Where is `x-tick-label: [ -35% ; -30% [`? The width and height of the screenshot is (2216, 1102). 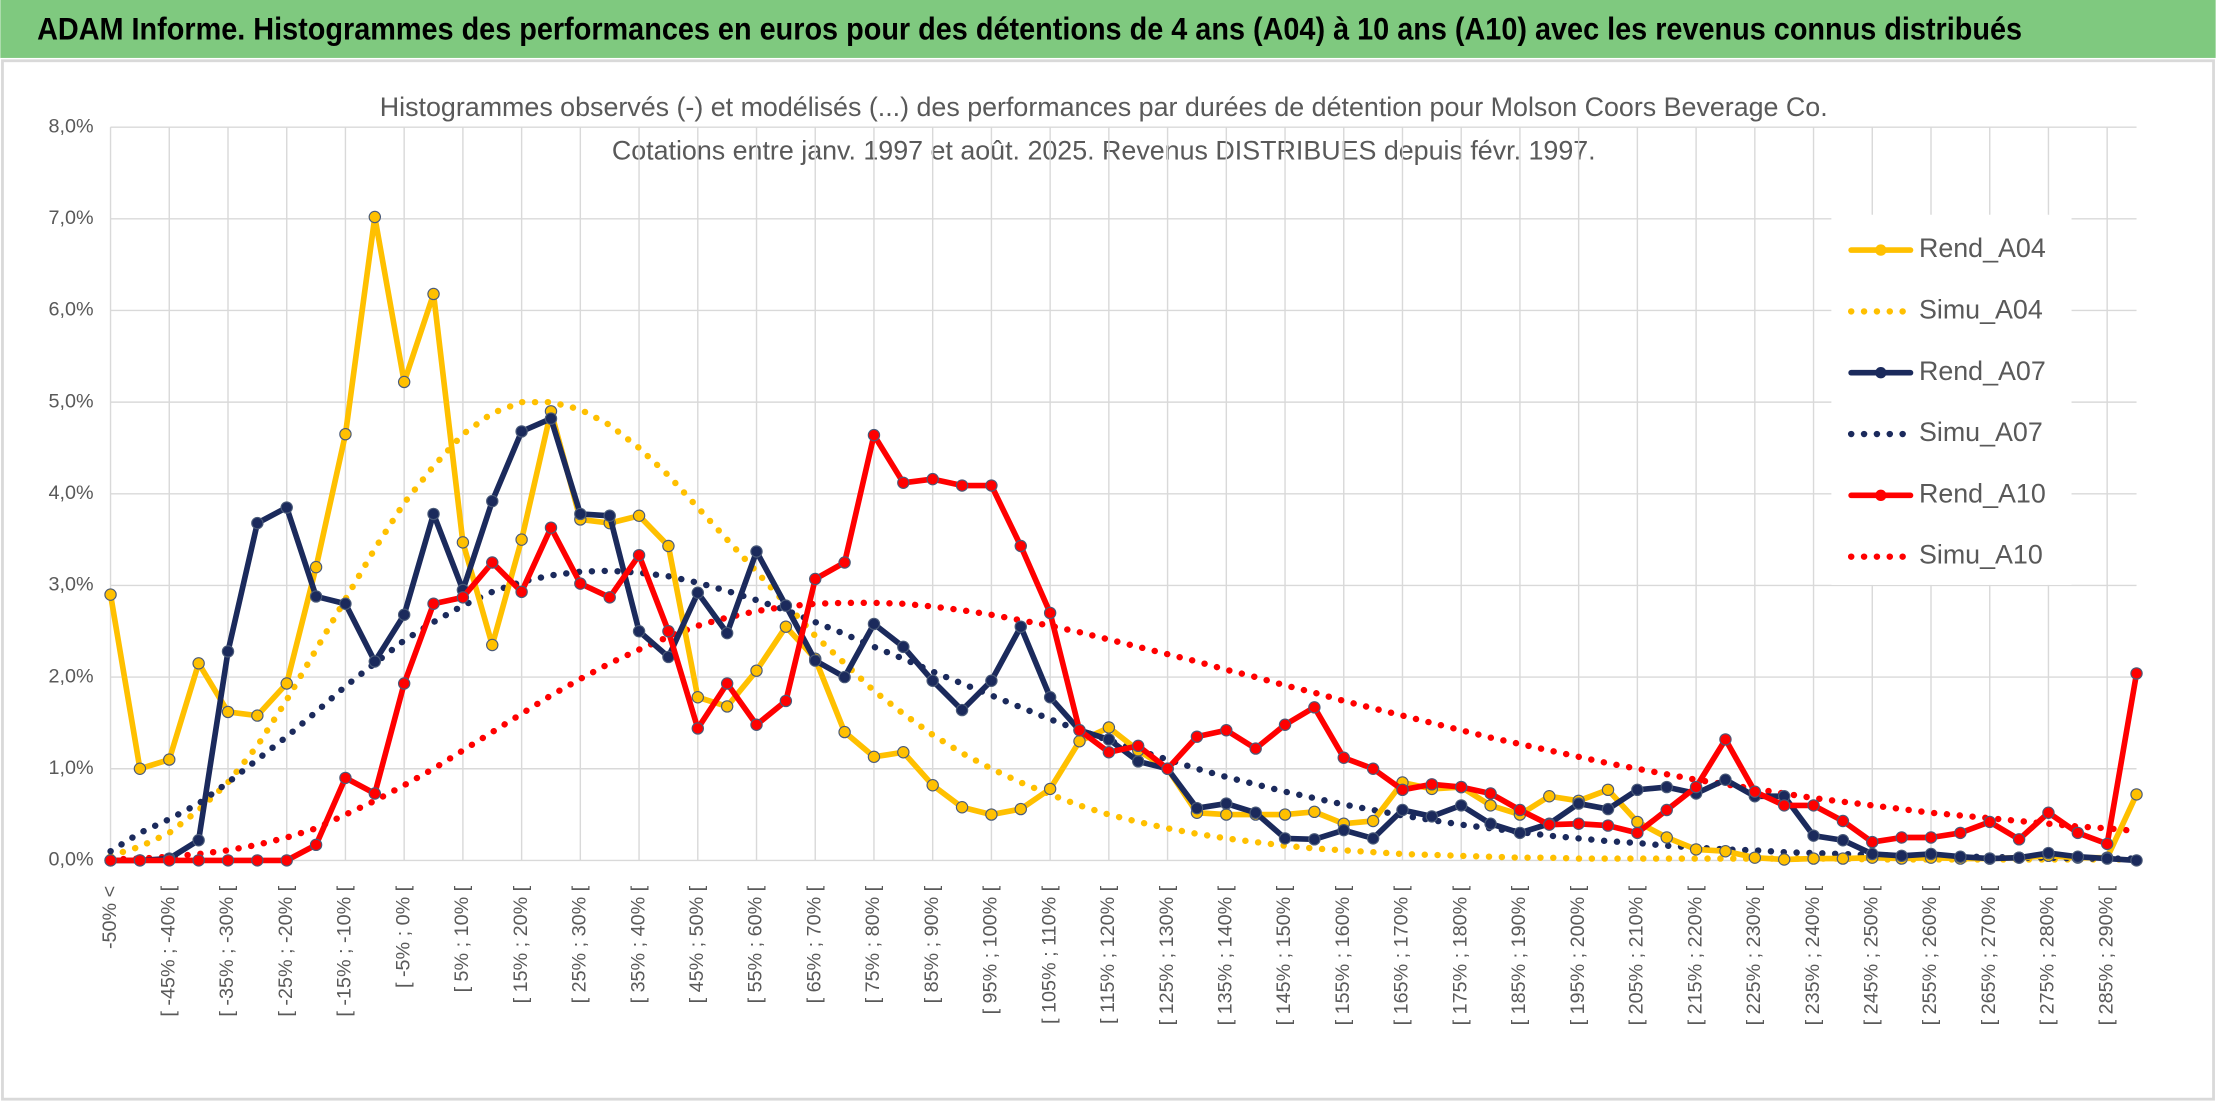 x-tick-label: [ -35% ; -30% [ is located at coordinates (227, 950).